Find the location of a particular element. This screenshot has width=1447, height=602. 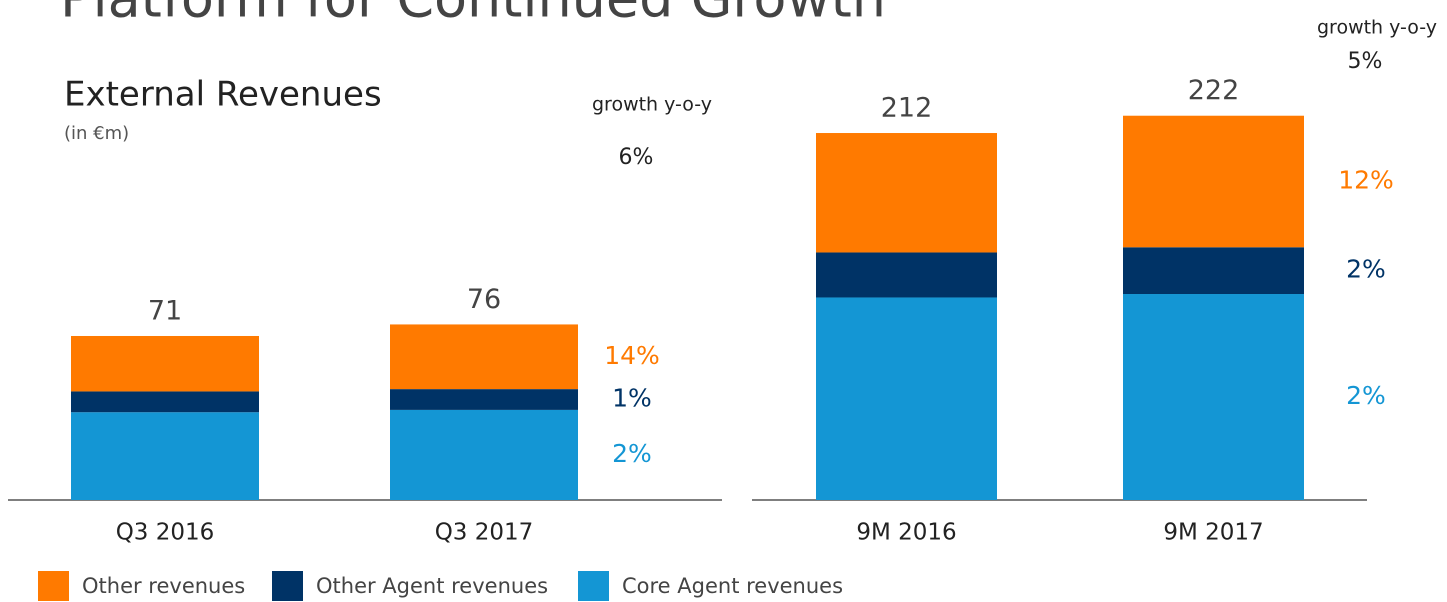

page-title: Platform for Continued Growth is located at coordinates (473, 15).